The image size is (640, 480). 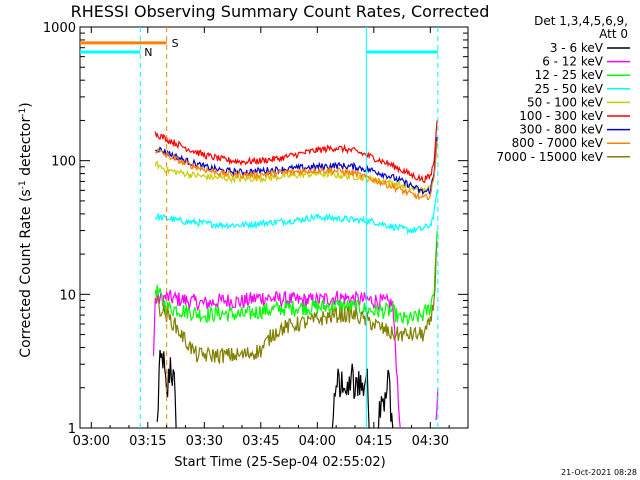 I want to click on legend-entry-label: 3 - 6 keV, so click(x=577, y=48).